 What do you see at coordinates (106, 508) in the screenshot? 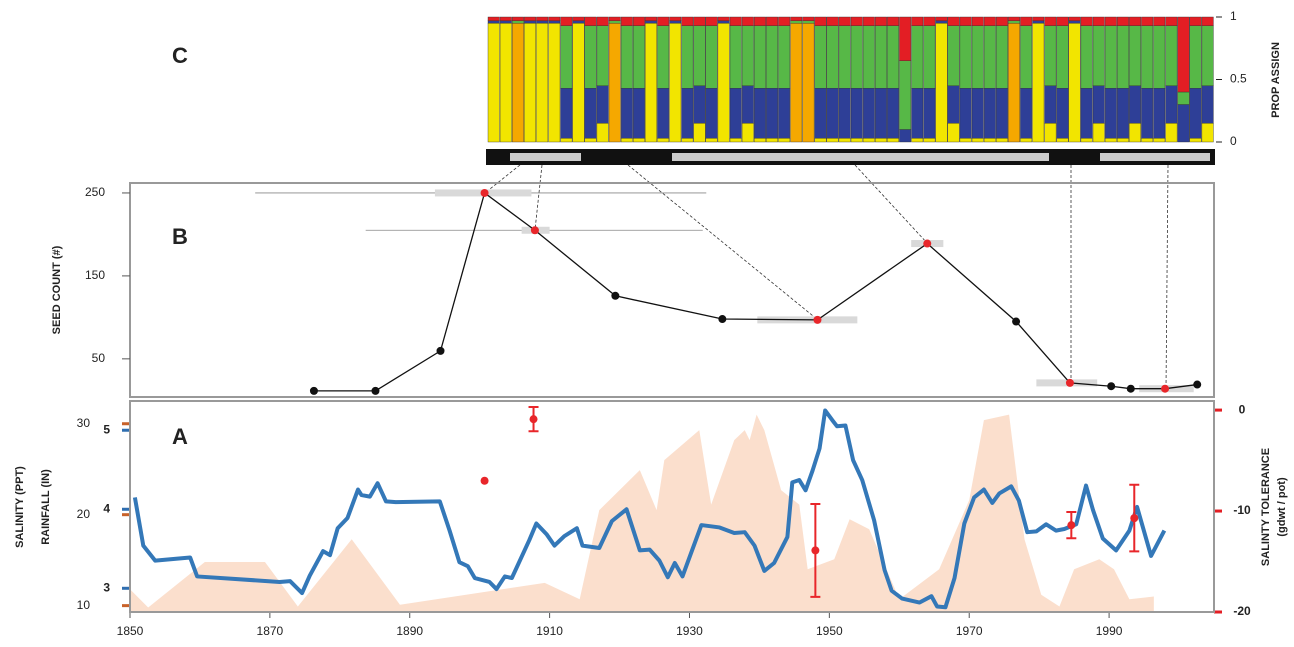
I see `rainfall-tick-label: 4` at bounding box center [106, 508].